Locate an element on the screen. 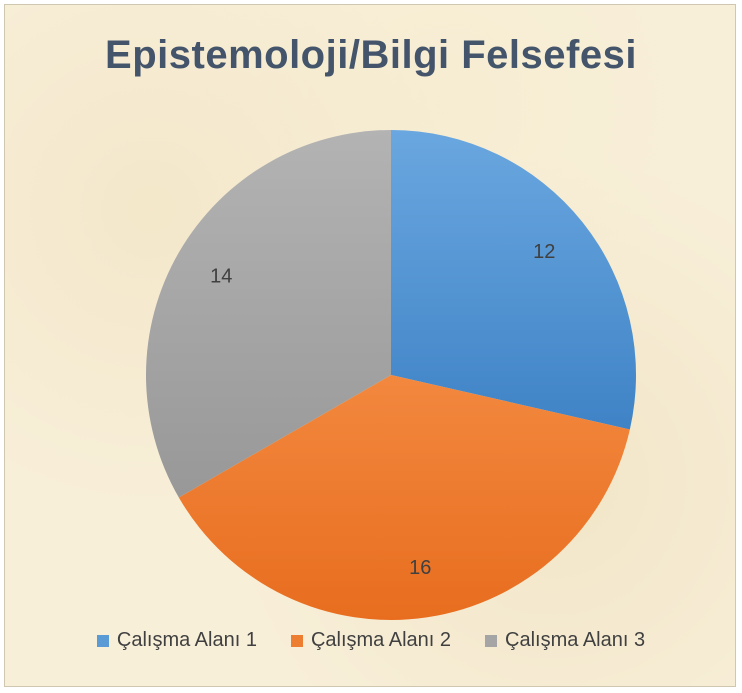 The width and height of the screenshot is (742, 693). pie-slice is located at coordinates (514, 280).